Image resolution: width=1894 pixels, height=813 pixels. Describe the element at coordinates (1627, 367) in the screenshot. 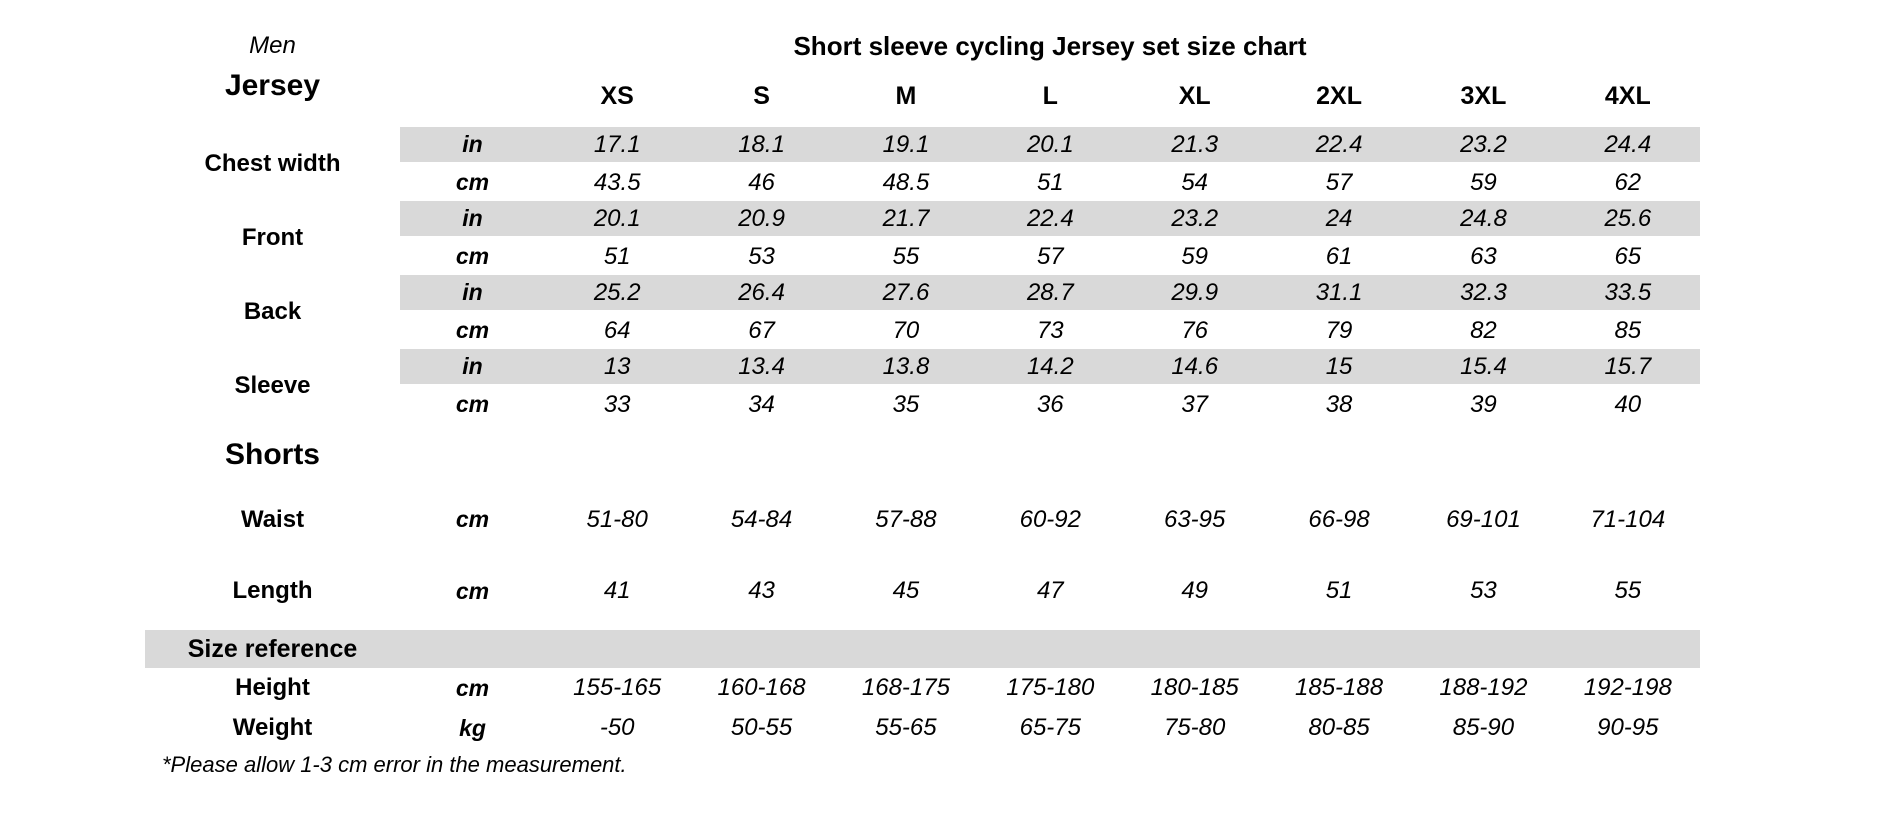

I see `value-cell: 15.7` at that location.